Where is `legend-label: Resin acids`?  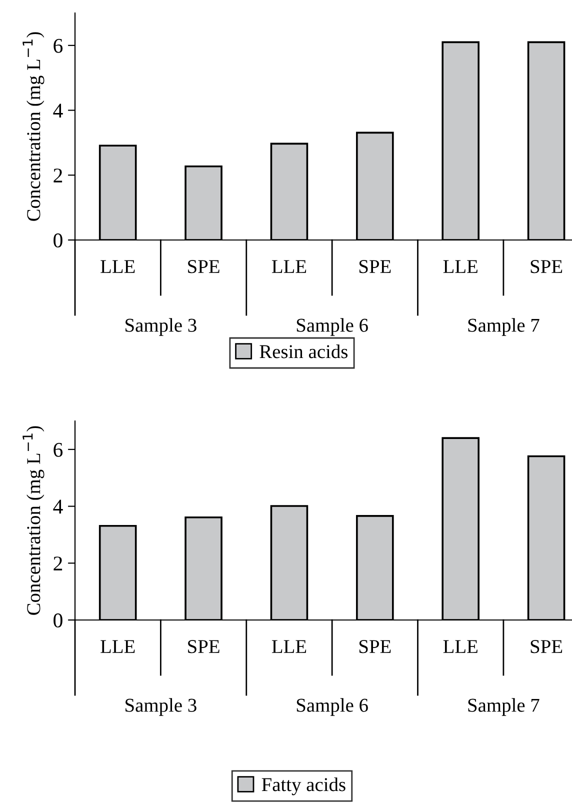
legend-label: Resin acids is located at coordinates (304, 351).